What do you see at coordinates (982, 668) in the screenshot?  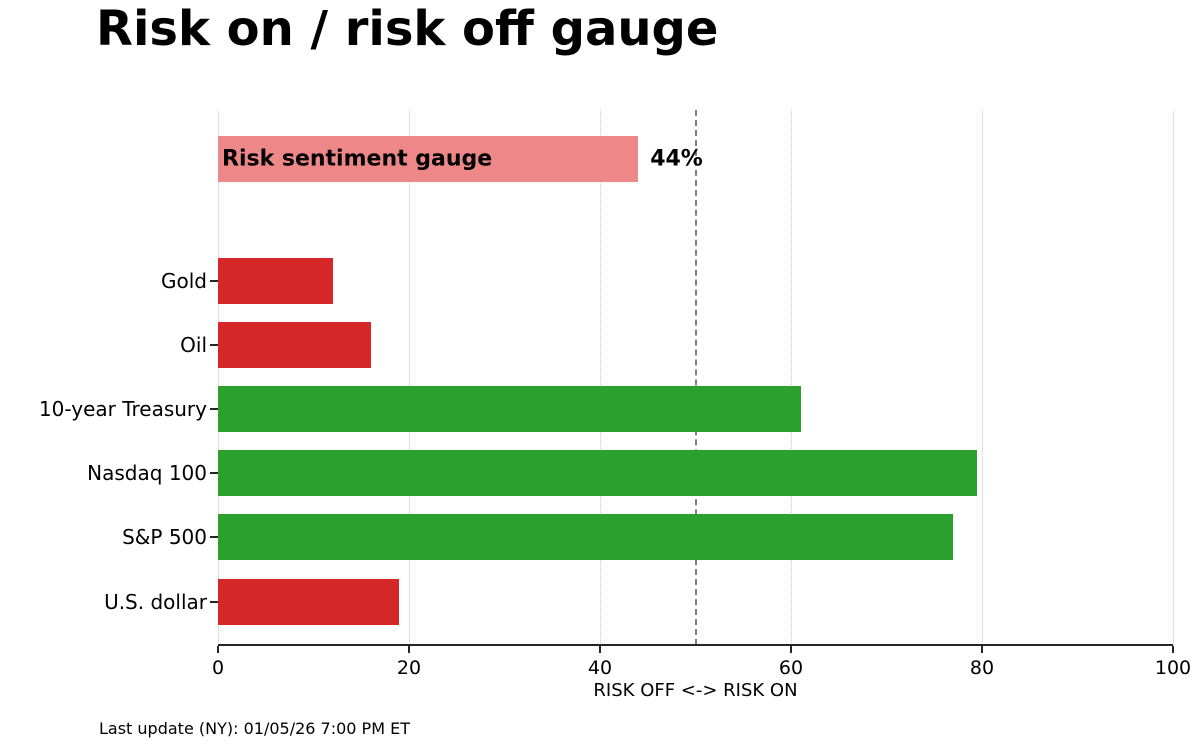 I see `x-tick-label: 80` at bounding box center [982, 668].